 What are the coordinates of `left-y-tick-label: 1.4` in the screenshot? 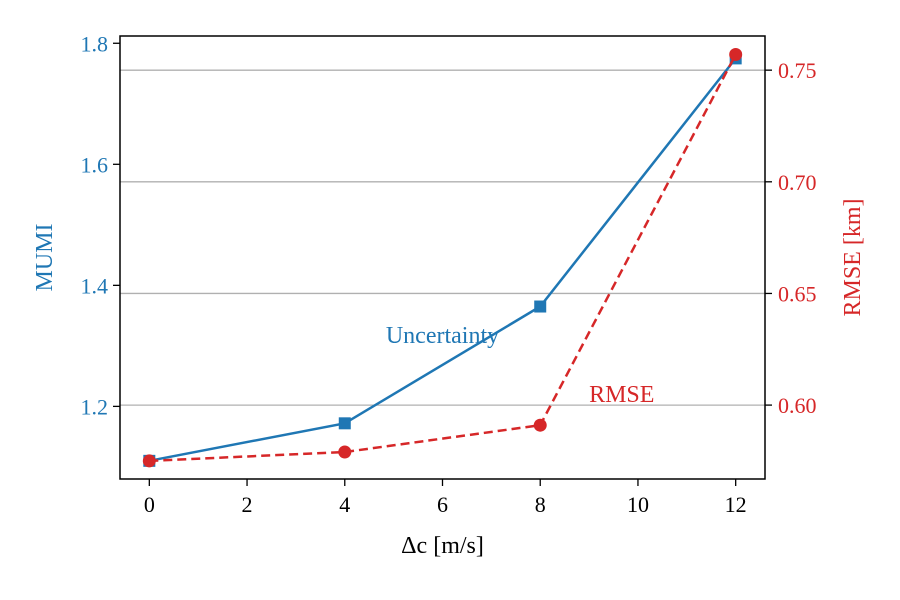 It's located at (95, 285).